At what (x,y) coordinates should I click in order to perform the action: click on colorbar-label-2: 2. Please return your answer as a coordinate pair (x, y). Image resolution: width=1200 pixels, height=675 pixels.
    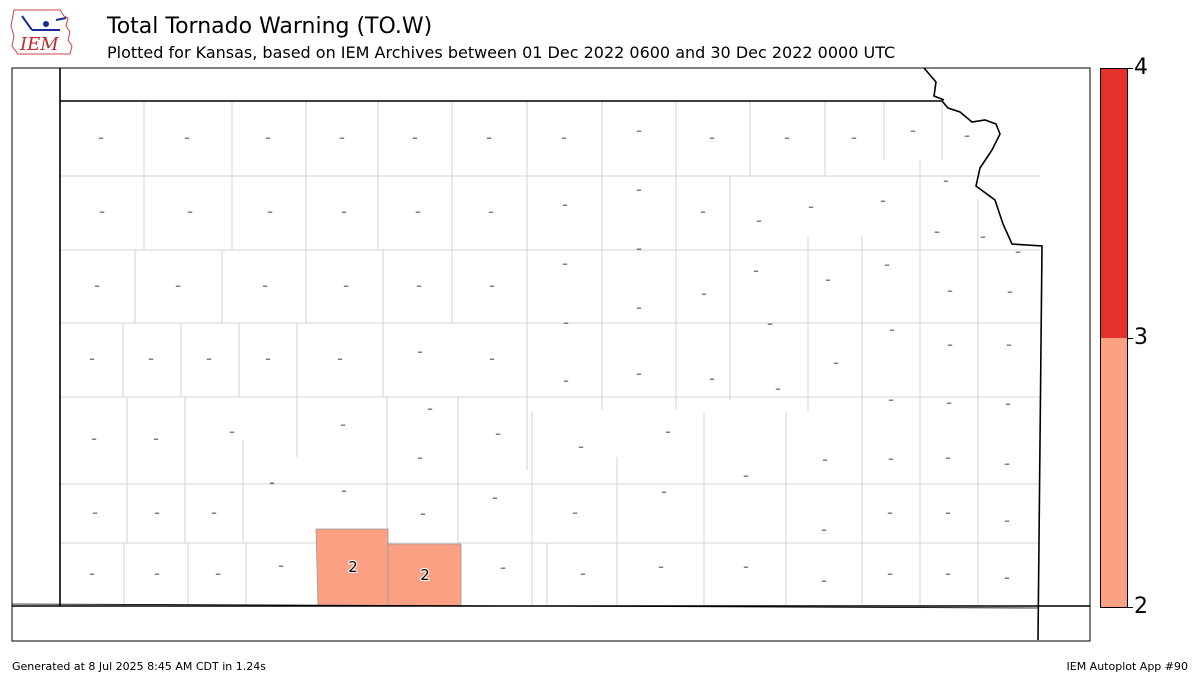
    Looking at the image, I should click on (1141, 606).